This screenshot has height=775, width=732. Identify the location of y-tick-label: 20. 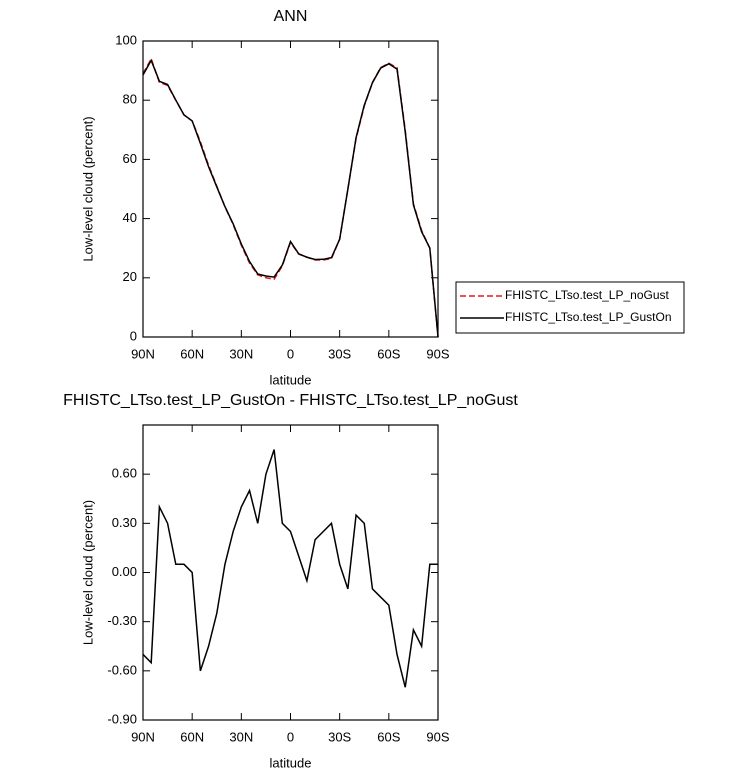
(130, 276).